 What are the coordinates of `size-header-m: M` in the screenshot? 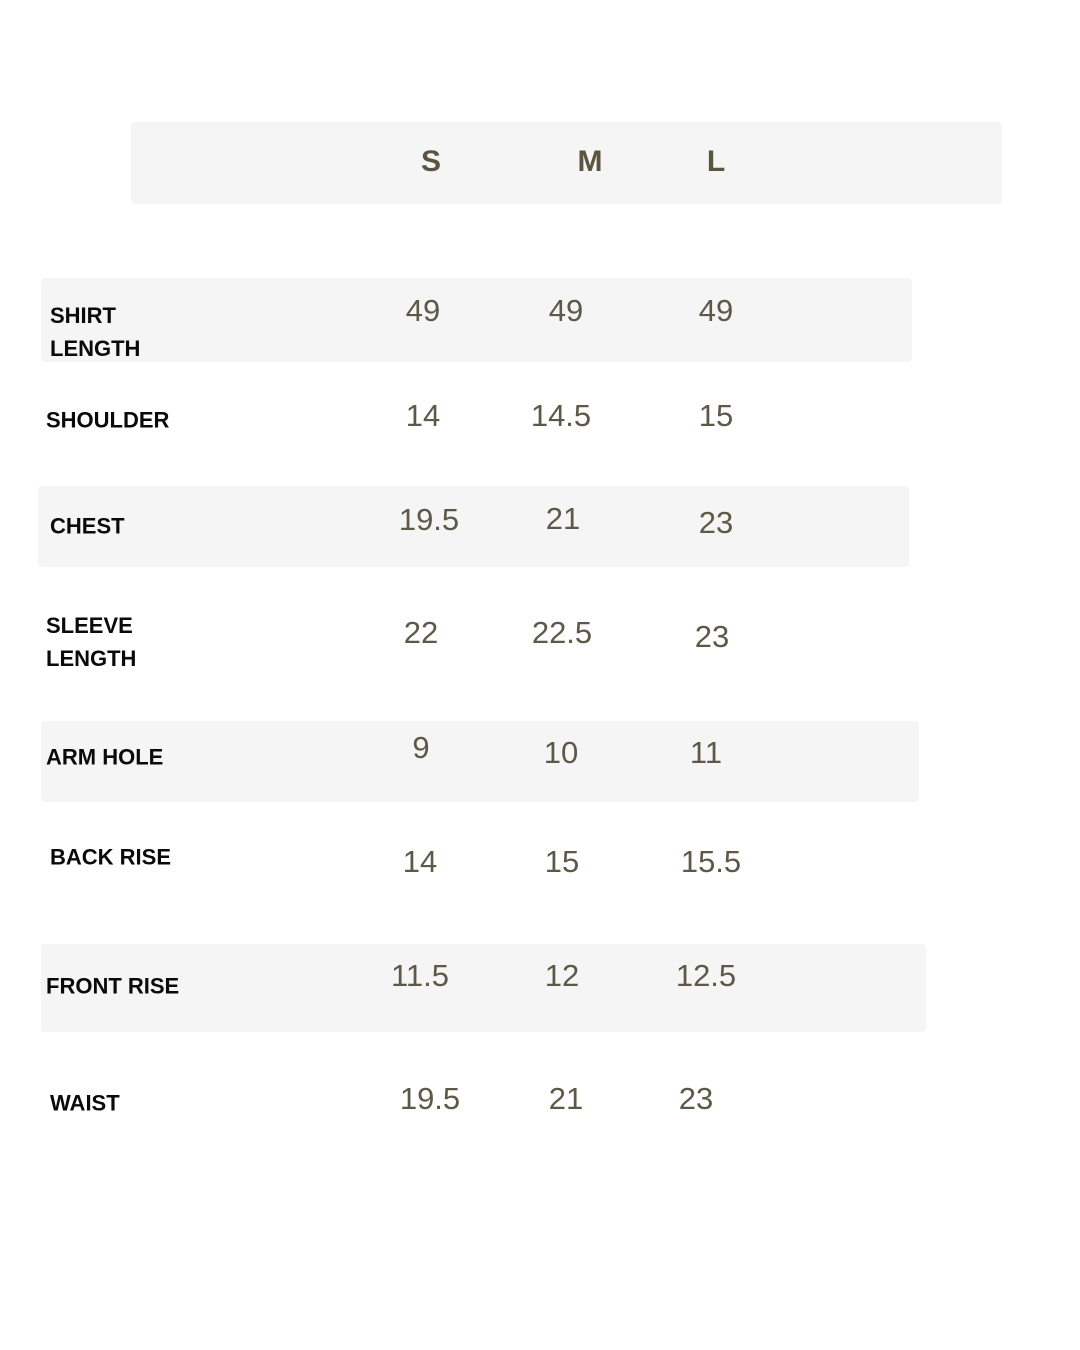 It's located at (590, 161).